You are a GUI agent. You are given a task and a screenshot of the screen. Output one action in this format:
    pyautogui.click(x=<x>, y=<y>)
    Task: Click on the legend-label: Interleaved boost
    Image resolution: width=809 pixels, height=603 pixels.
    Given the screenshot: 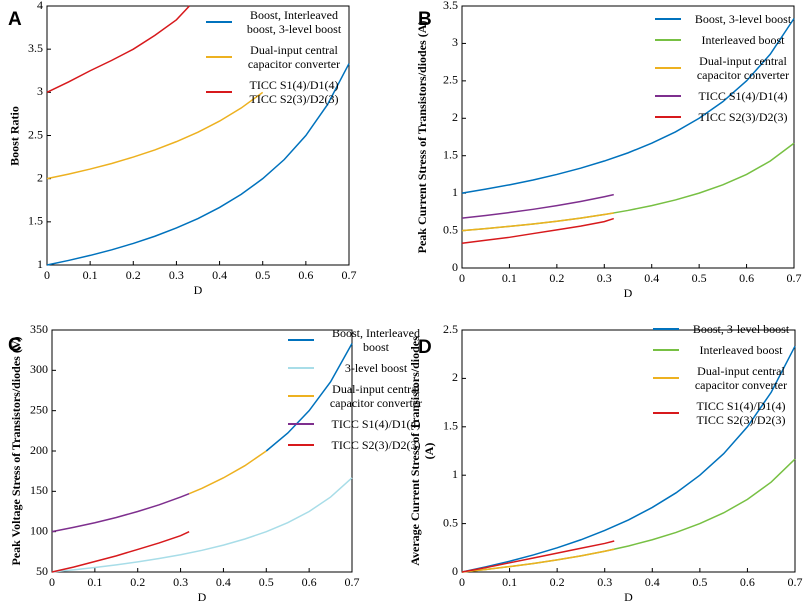 What is the action you would take?
    pyautogui.click(x=741, y=350)
    